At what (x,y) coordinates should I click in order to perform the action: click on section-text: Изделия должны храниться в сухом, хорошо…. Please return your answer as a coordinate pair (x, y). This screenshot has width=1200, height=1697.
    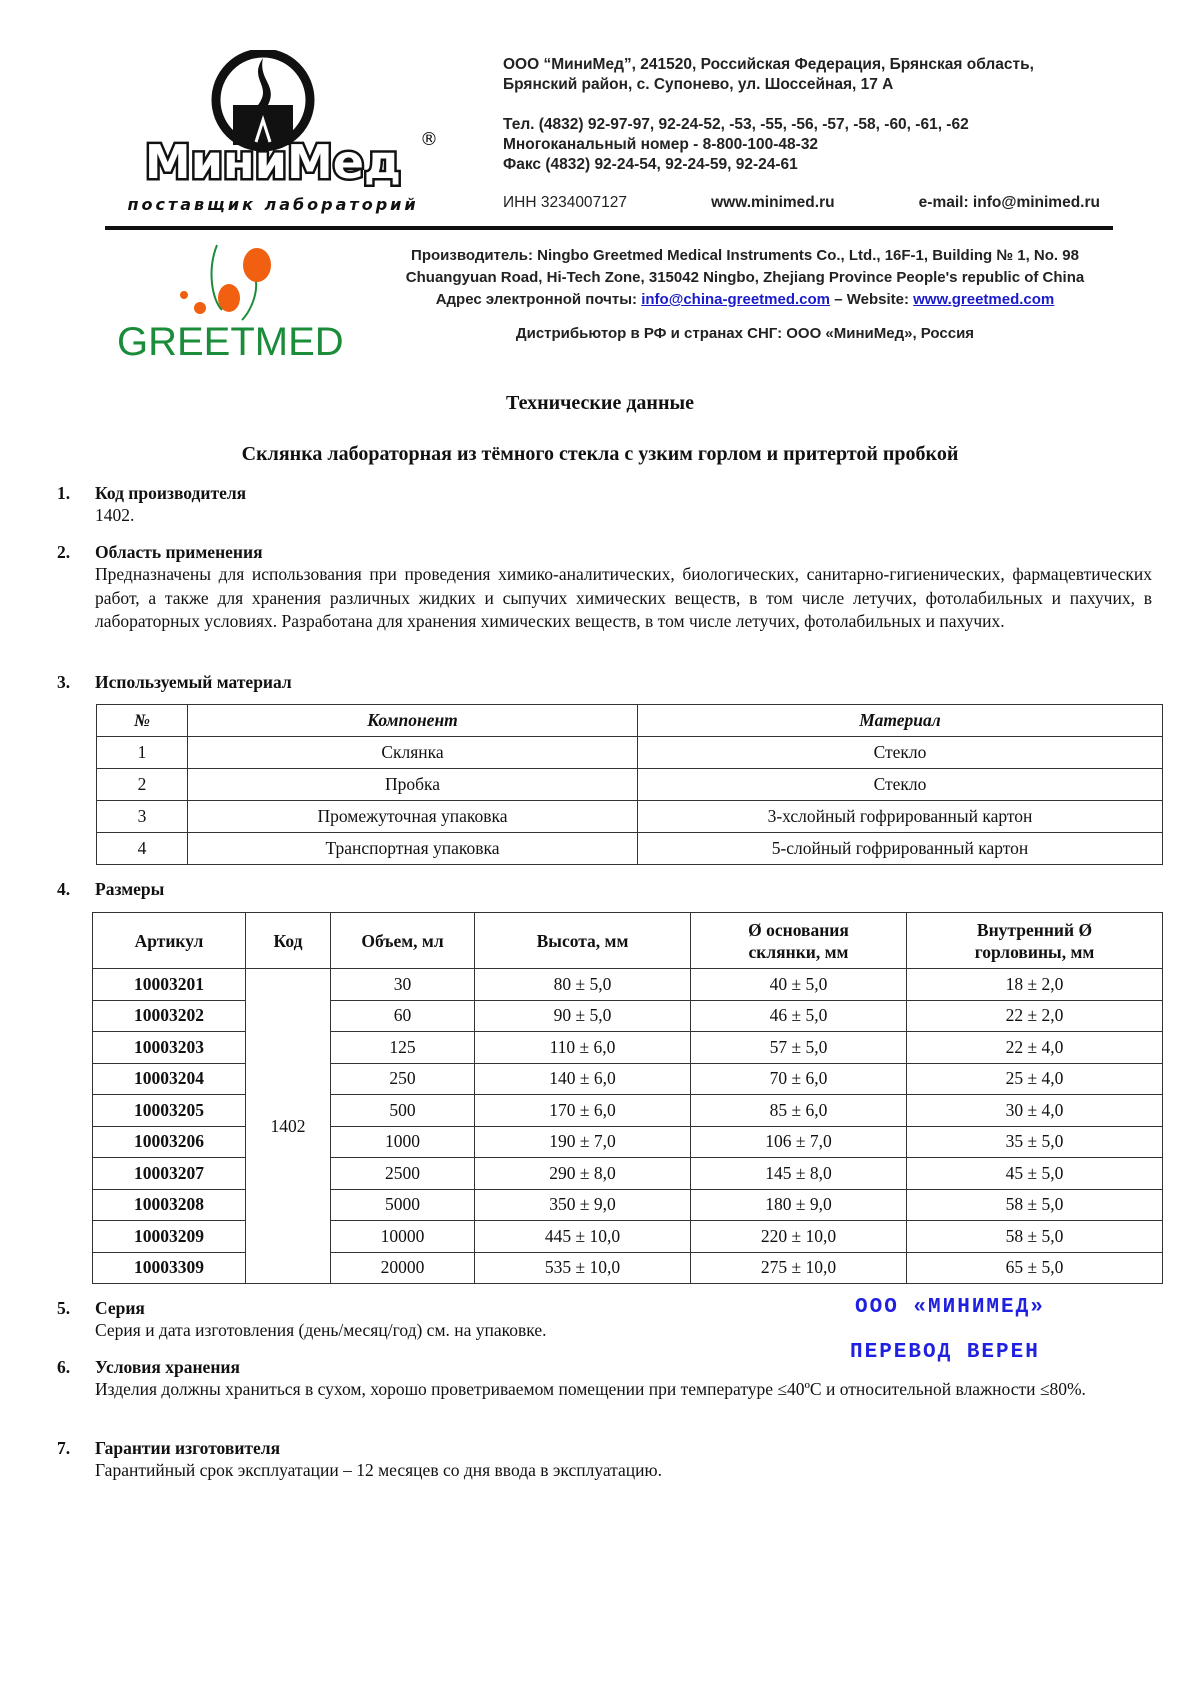
    Looking at the image, I should click on (590, 1389).